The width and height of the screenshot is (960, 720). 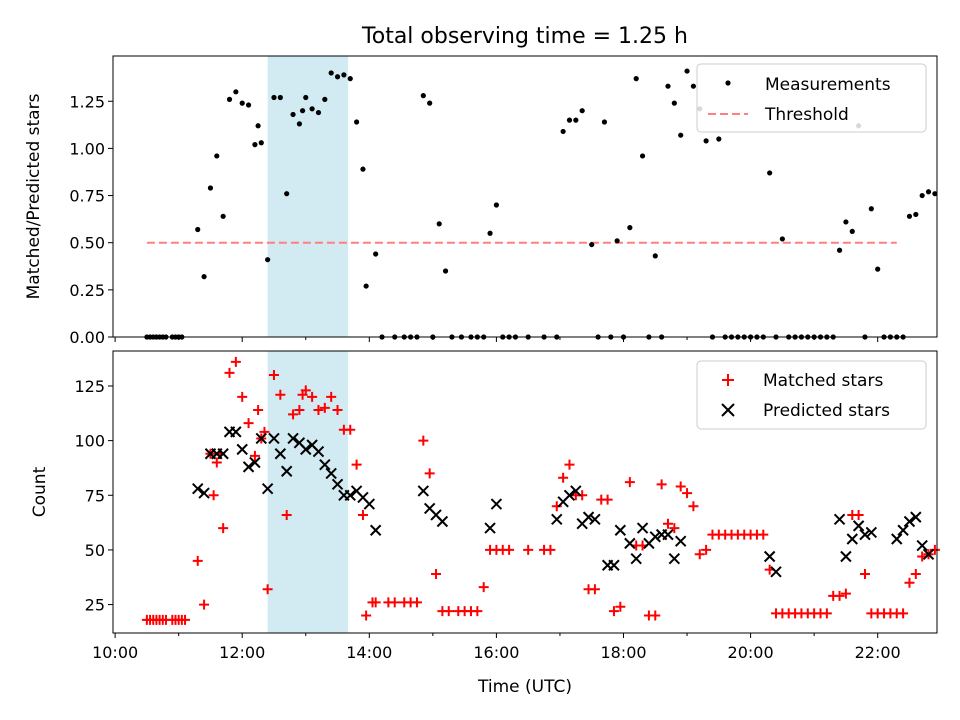 What do you see at coordinates (369, 652) in the screenshot?
I see `x-tick-label: 14:00` at bounding box center [369, 652].